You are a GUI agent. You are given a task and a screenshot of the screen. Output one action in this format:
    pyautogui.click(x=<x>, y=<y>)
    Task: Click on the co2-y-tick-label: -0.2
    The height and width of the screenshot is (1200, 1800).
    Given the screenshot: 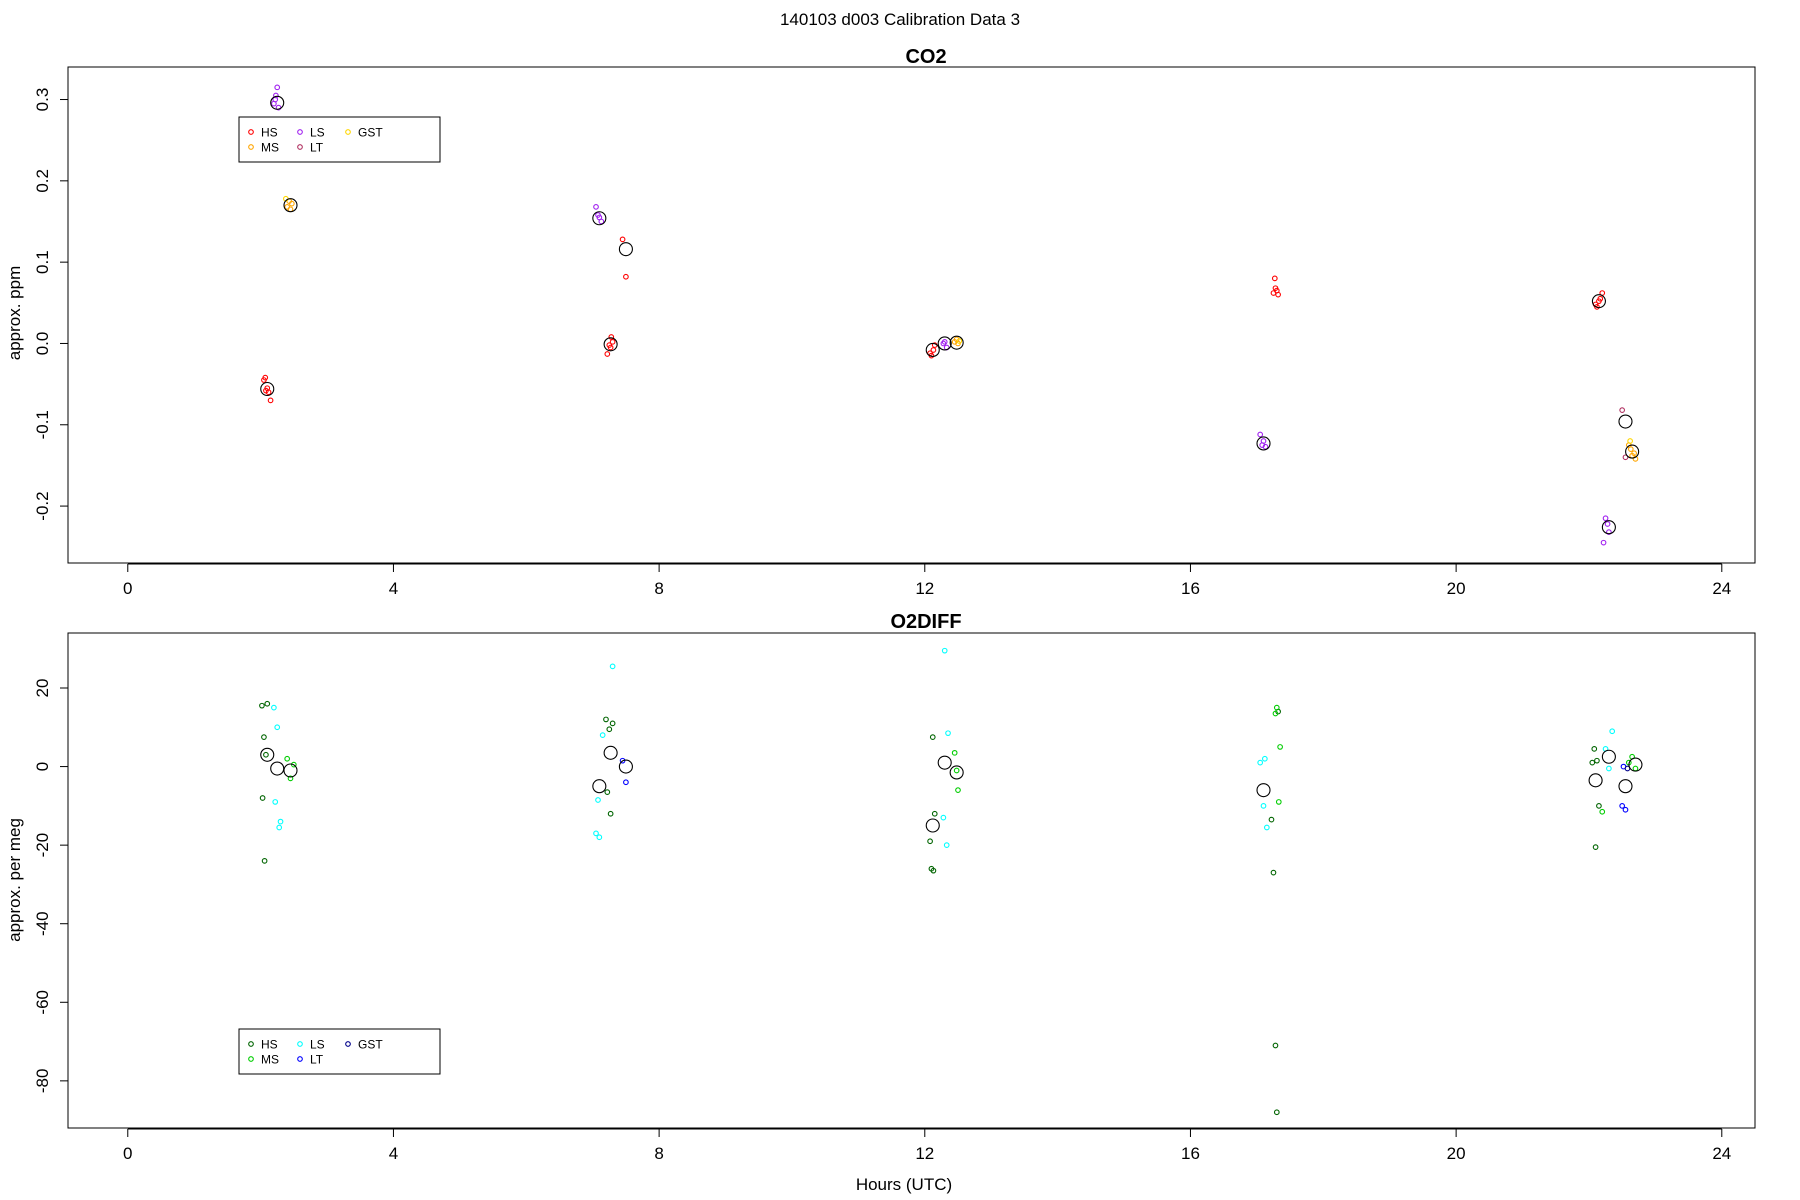 What is the action you would take?
    pyautogui.click(x=42, y=505)
    